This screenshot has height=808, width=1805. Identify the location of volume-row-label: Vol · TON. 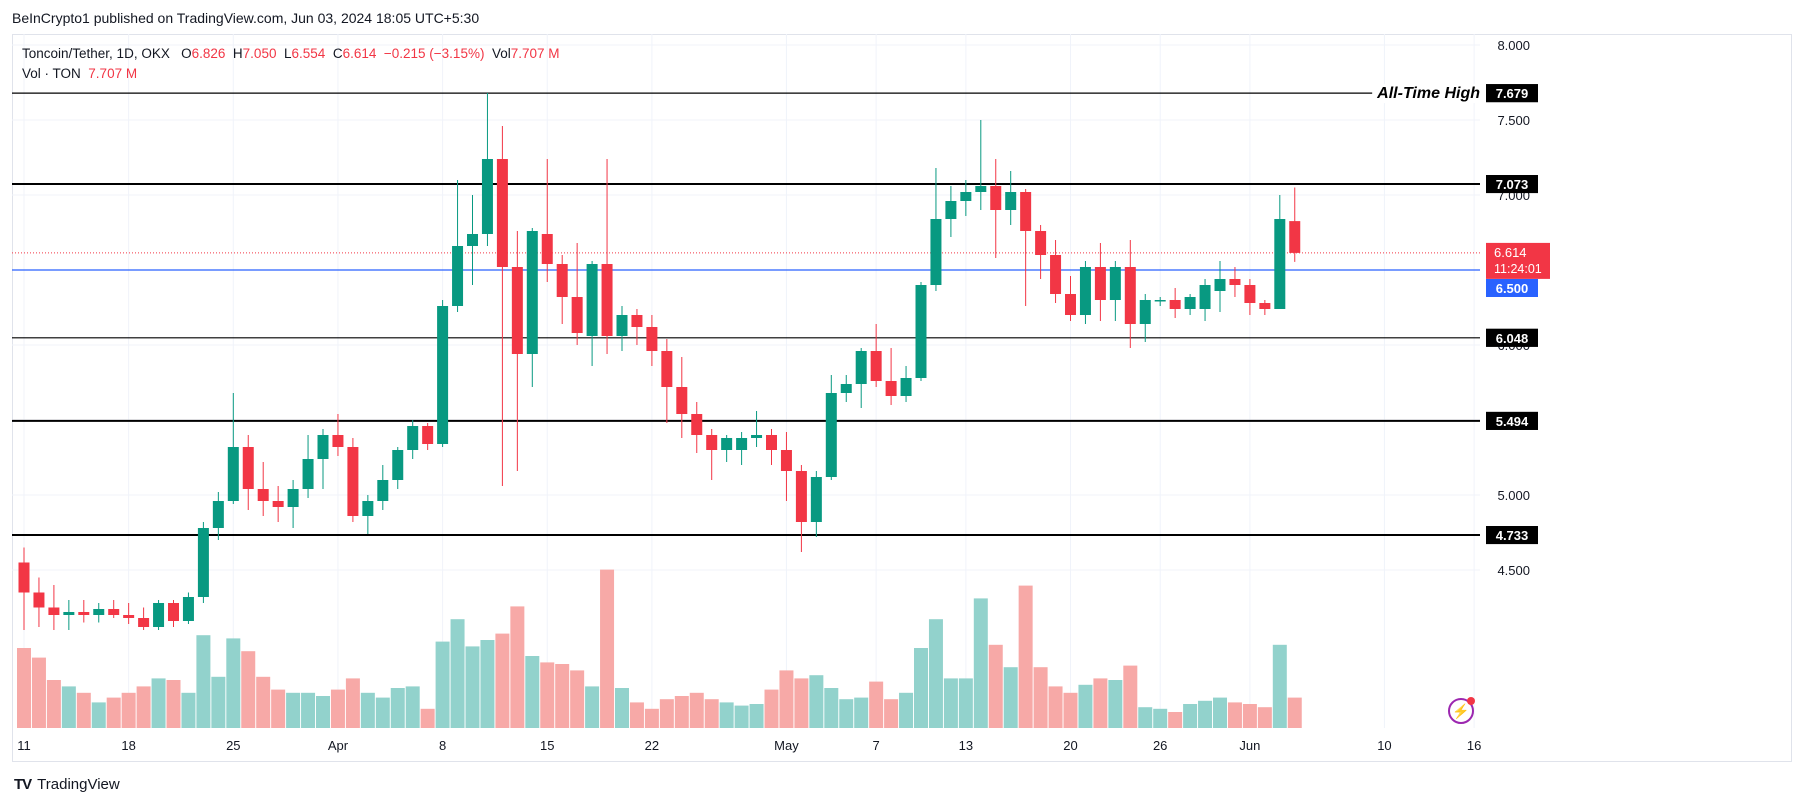
(51, 73).